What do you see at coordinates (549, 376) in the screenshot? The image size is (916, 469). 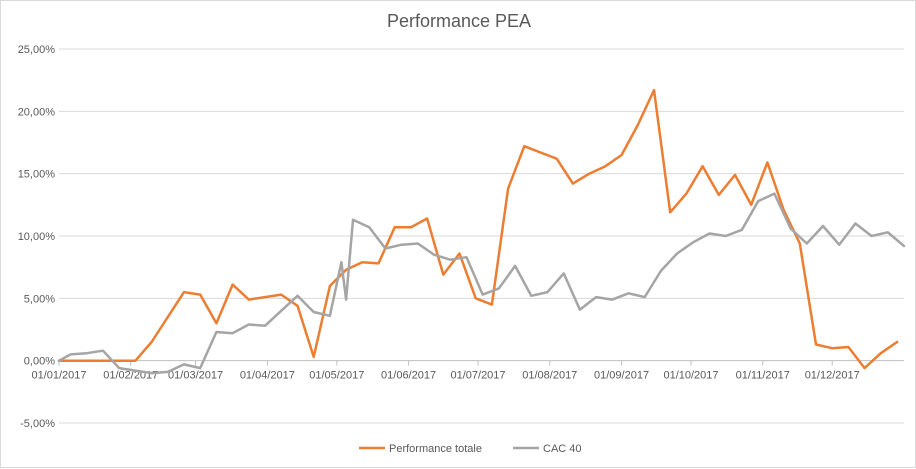 I see `x-tick-label: 01/08/2017` at bounding box center [549, 376].